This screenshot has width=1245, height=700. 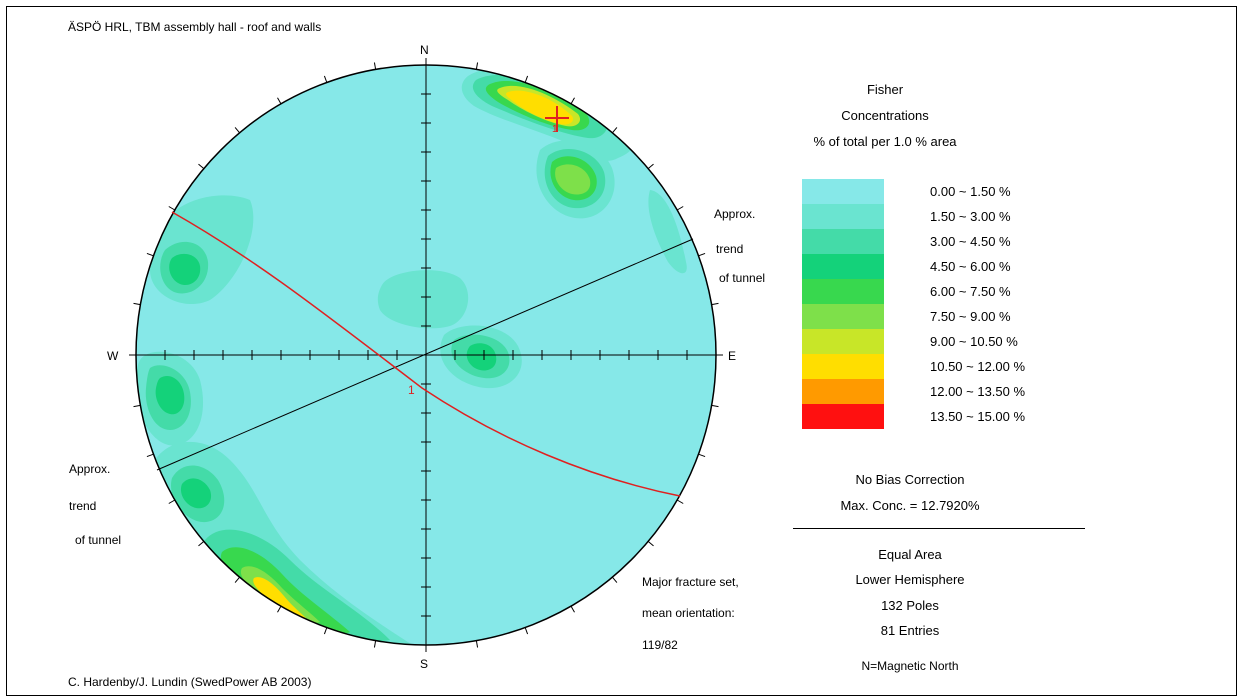 I want to click on great-circle-label: 1, so click(x=411, y=390).